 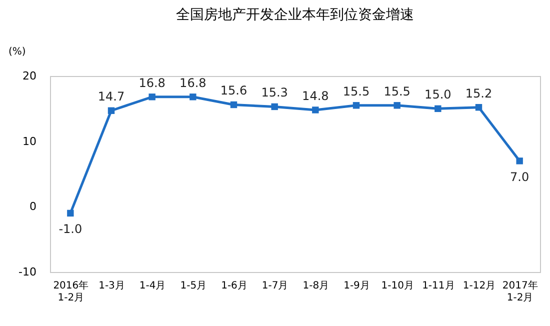 What do you see at coordinates (27, 272) in the screenshot?
I see `y-tick-label: -10` at bounding box center [27, 272].